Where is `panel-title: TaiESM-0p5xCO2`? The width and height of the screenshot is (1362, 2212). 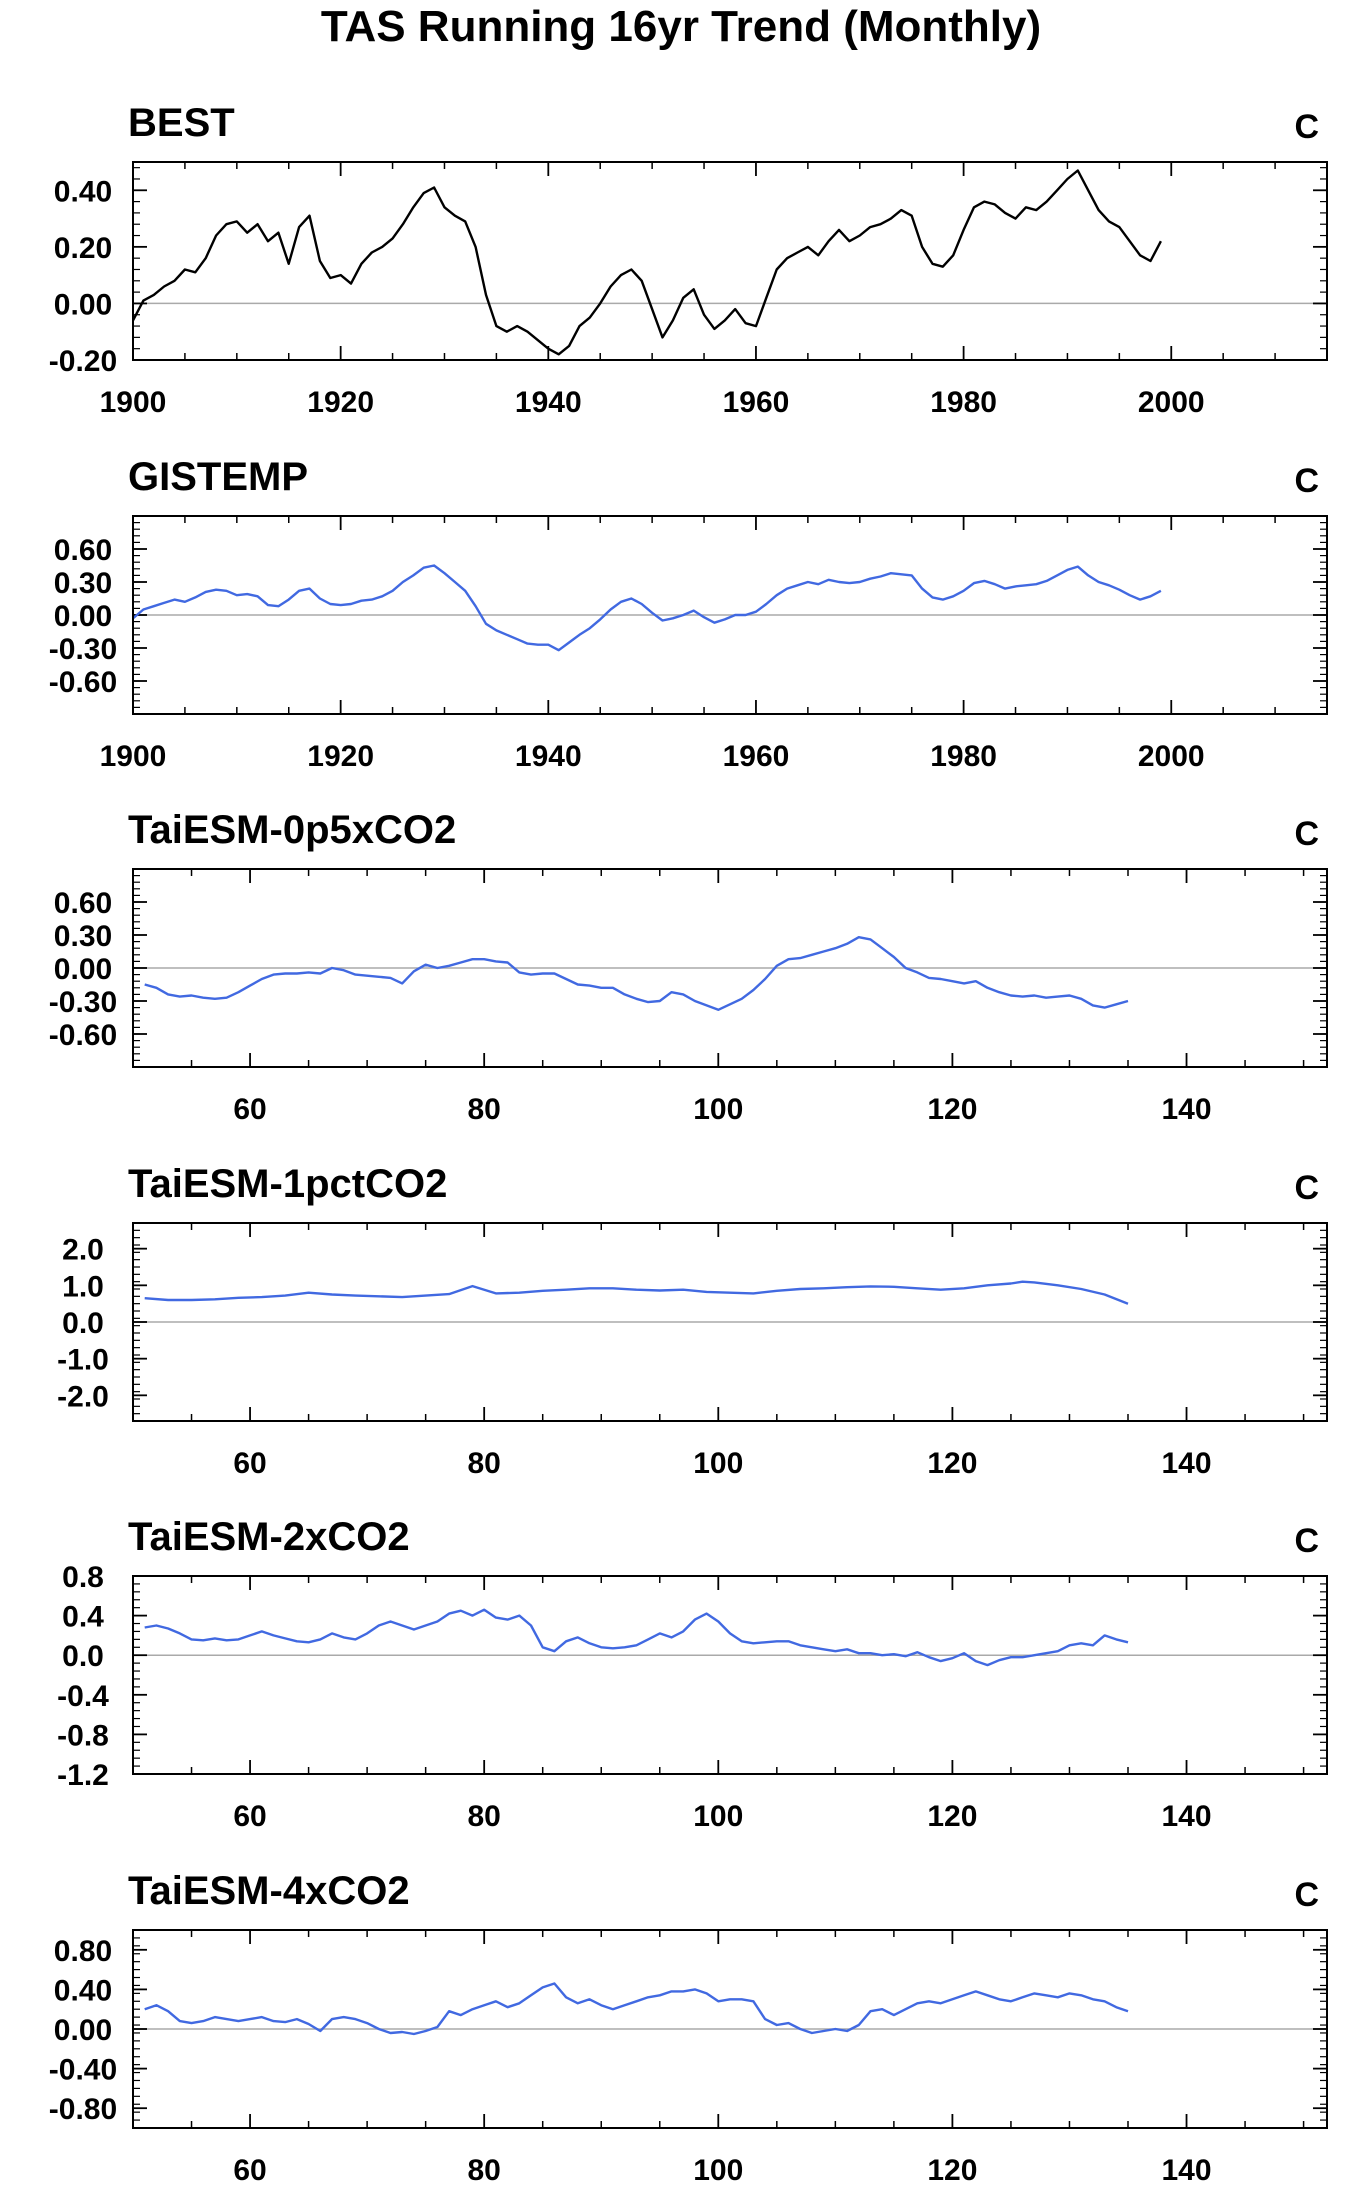 panel-title: TaiESM-0p5xCO2 is located at coordinates (292, 830).